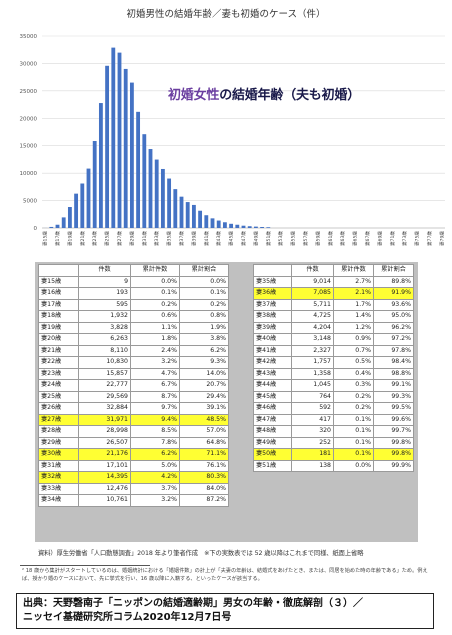  I want to click on x-tick-label: 妻59歳, so click(317, 238).